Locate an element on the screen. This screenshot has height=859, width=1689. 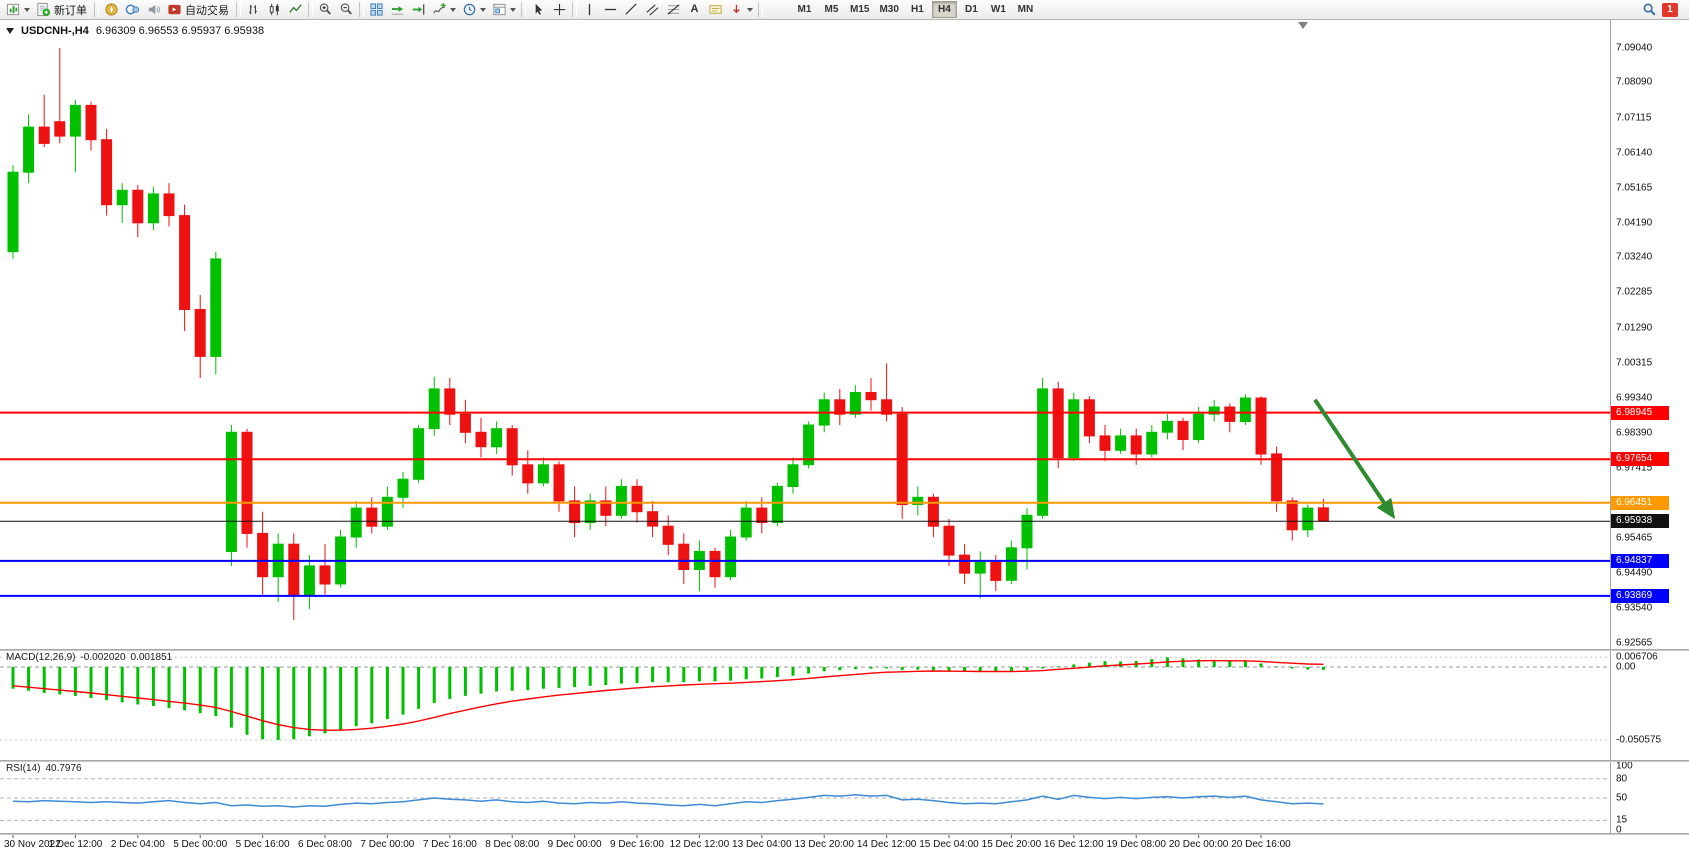
zoom-out-button is located at coordinates (346, 10).